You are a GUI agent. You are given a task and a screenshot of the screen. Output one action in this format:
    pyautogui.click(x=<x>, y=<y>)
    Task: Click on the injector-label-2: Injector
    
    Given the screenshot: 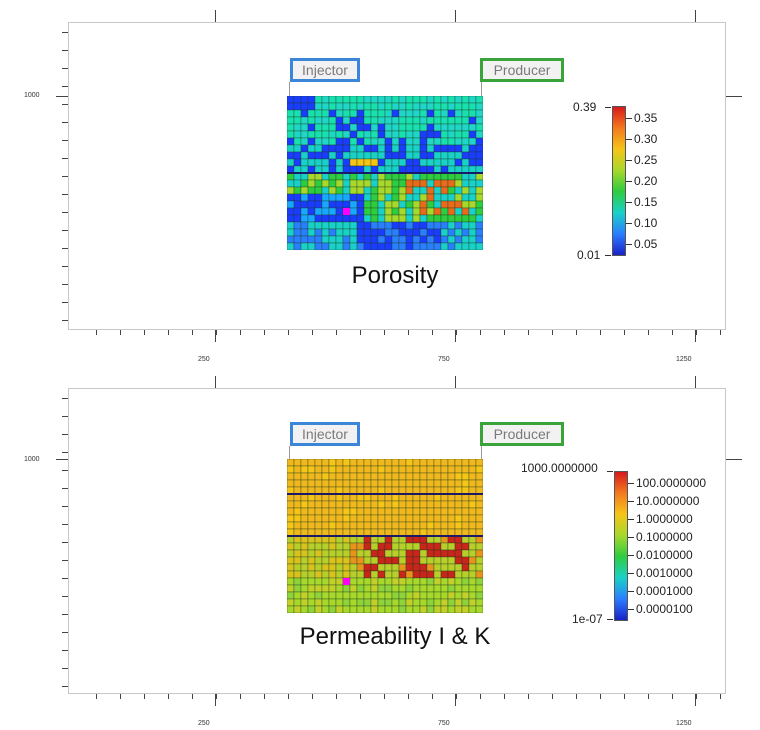 What is the action you would take?
    pyautogui.click(x=325, y=434)
    